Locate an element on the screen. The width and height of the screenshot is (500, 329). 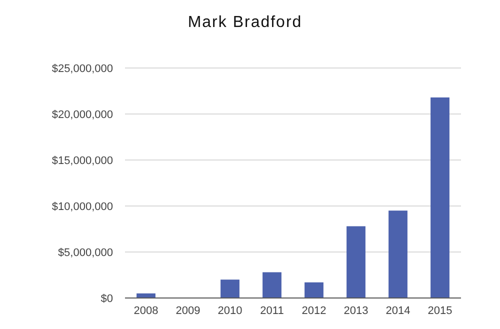
y-tick-label: $15,000,000 is located at coordinates (82, 160).